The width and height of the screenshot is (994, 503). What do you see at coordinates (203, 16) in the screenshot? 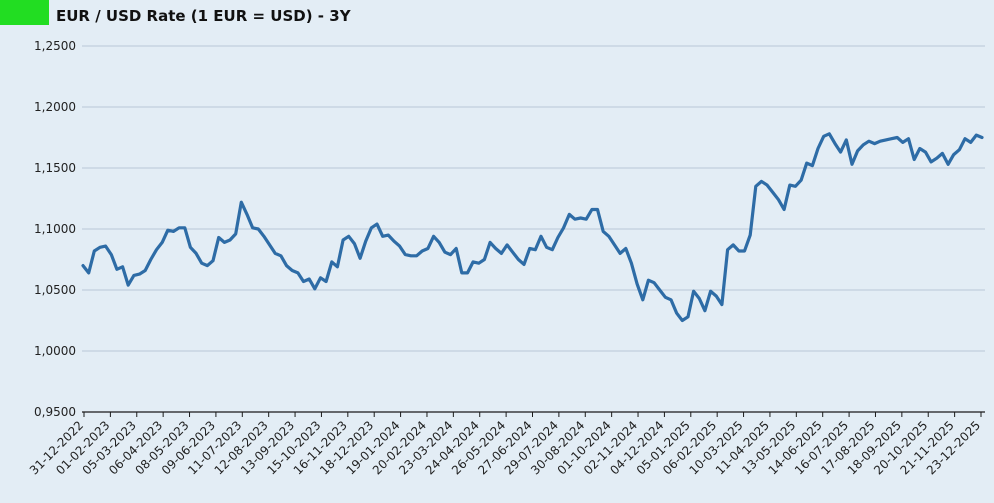
I see `chart-title: EUR / USD Rate (1 EUR = USD) - 3Y` at bounding box center [203, 16].